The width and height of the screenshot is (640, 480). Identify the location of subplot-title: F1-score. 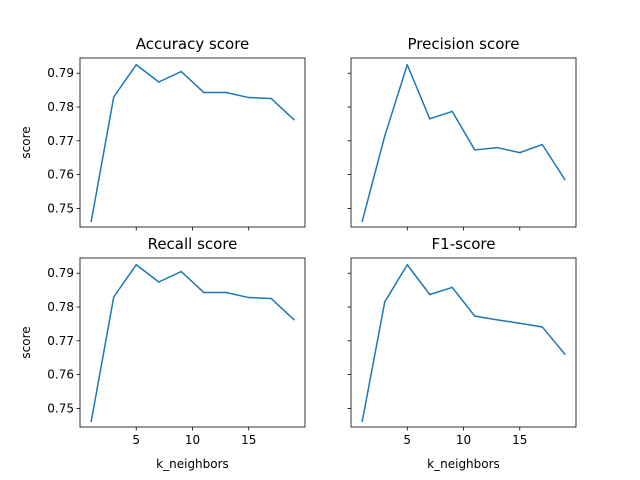
(464, 244).